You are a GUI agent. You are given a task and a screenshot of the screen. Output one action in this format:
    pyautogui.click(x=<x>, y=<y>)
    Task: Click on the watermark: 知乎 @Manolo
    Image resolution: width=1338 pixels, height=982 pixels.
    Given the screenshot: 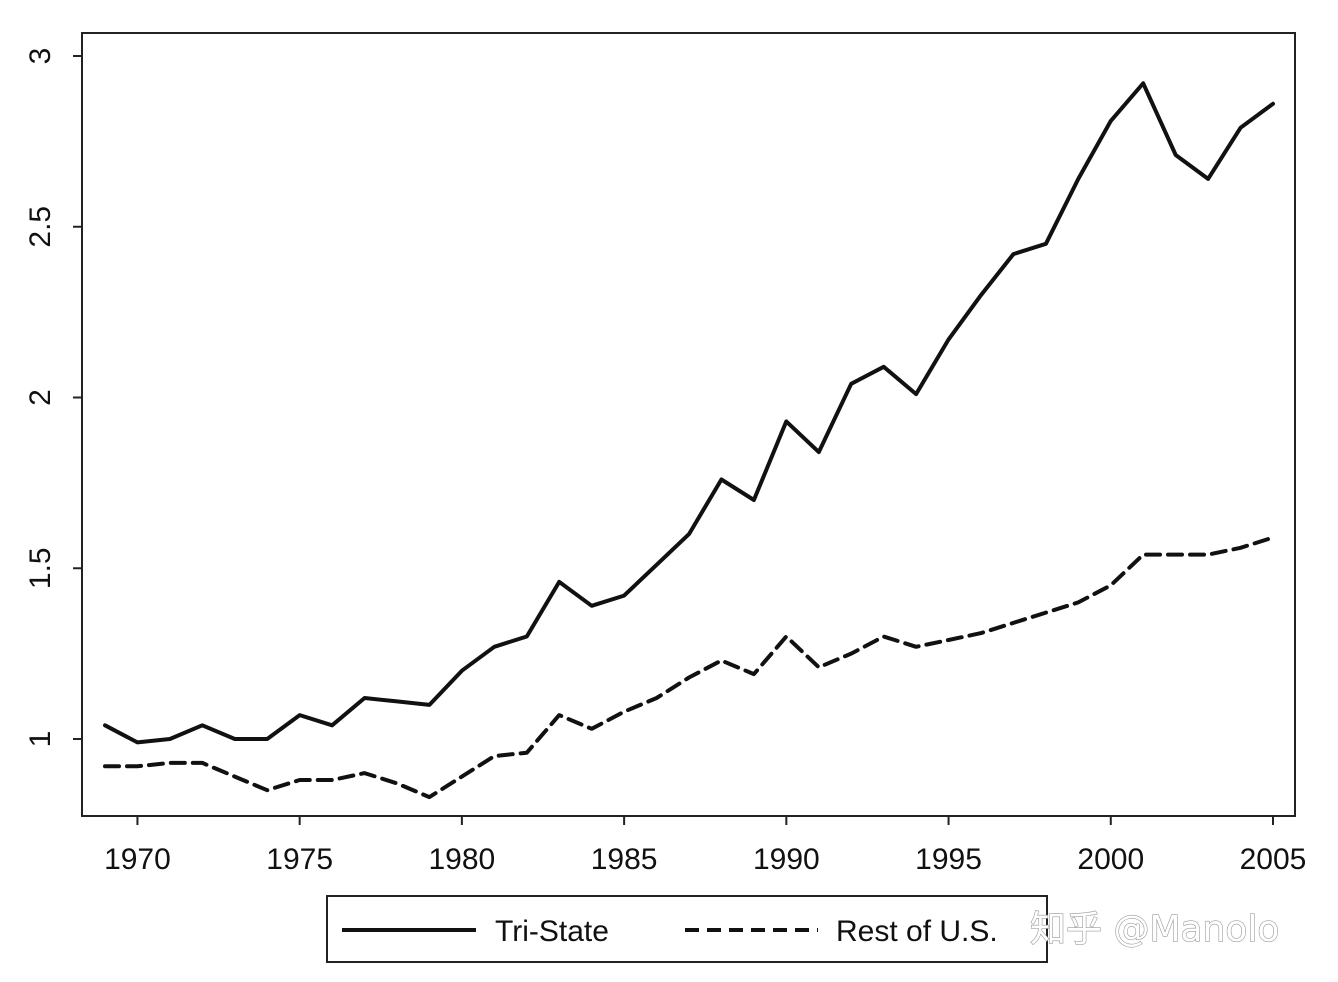 What is the action you would take?
    pyautogui.click(x=1154, y=929)
    